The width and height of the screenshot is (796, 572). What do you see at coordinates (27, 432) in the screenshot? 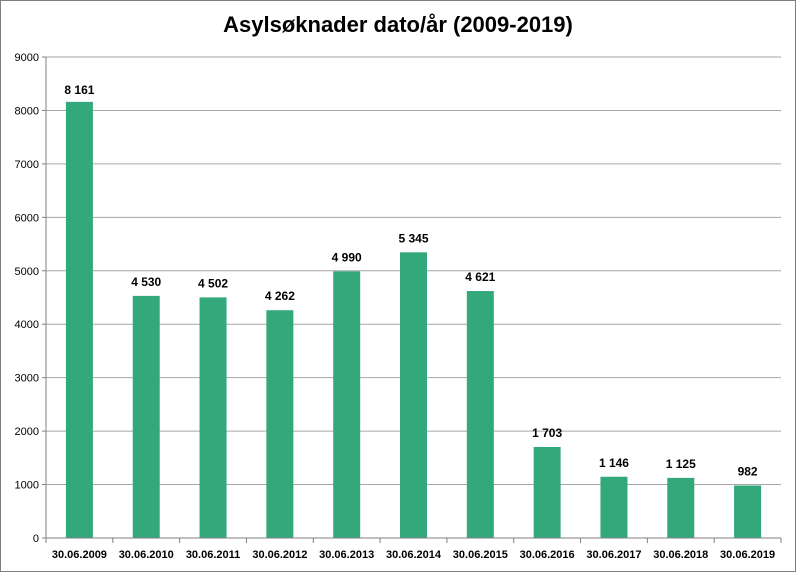
I see `y-tick-label: 2000` at bounding box center [27, 432].